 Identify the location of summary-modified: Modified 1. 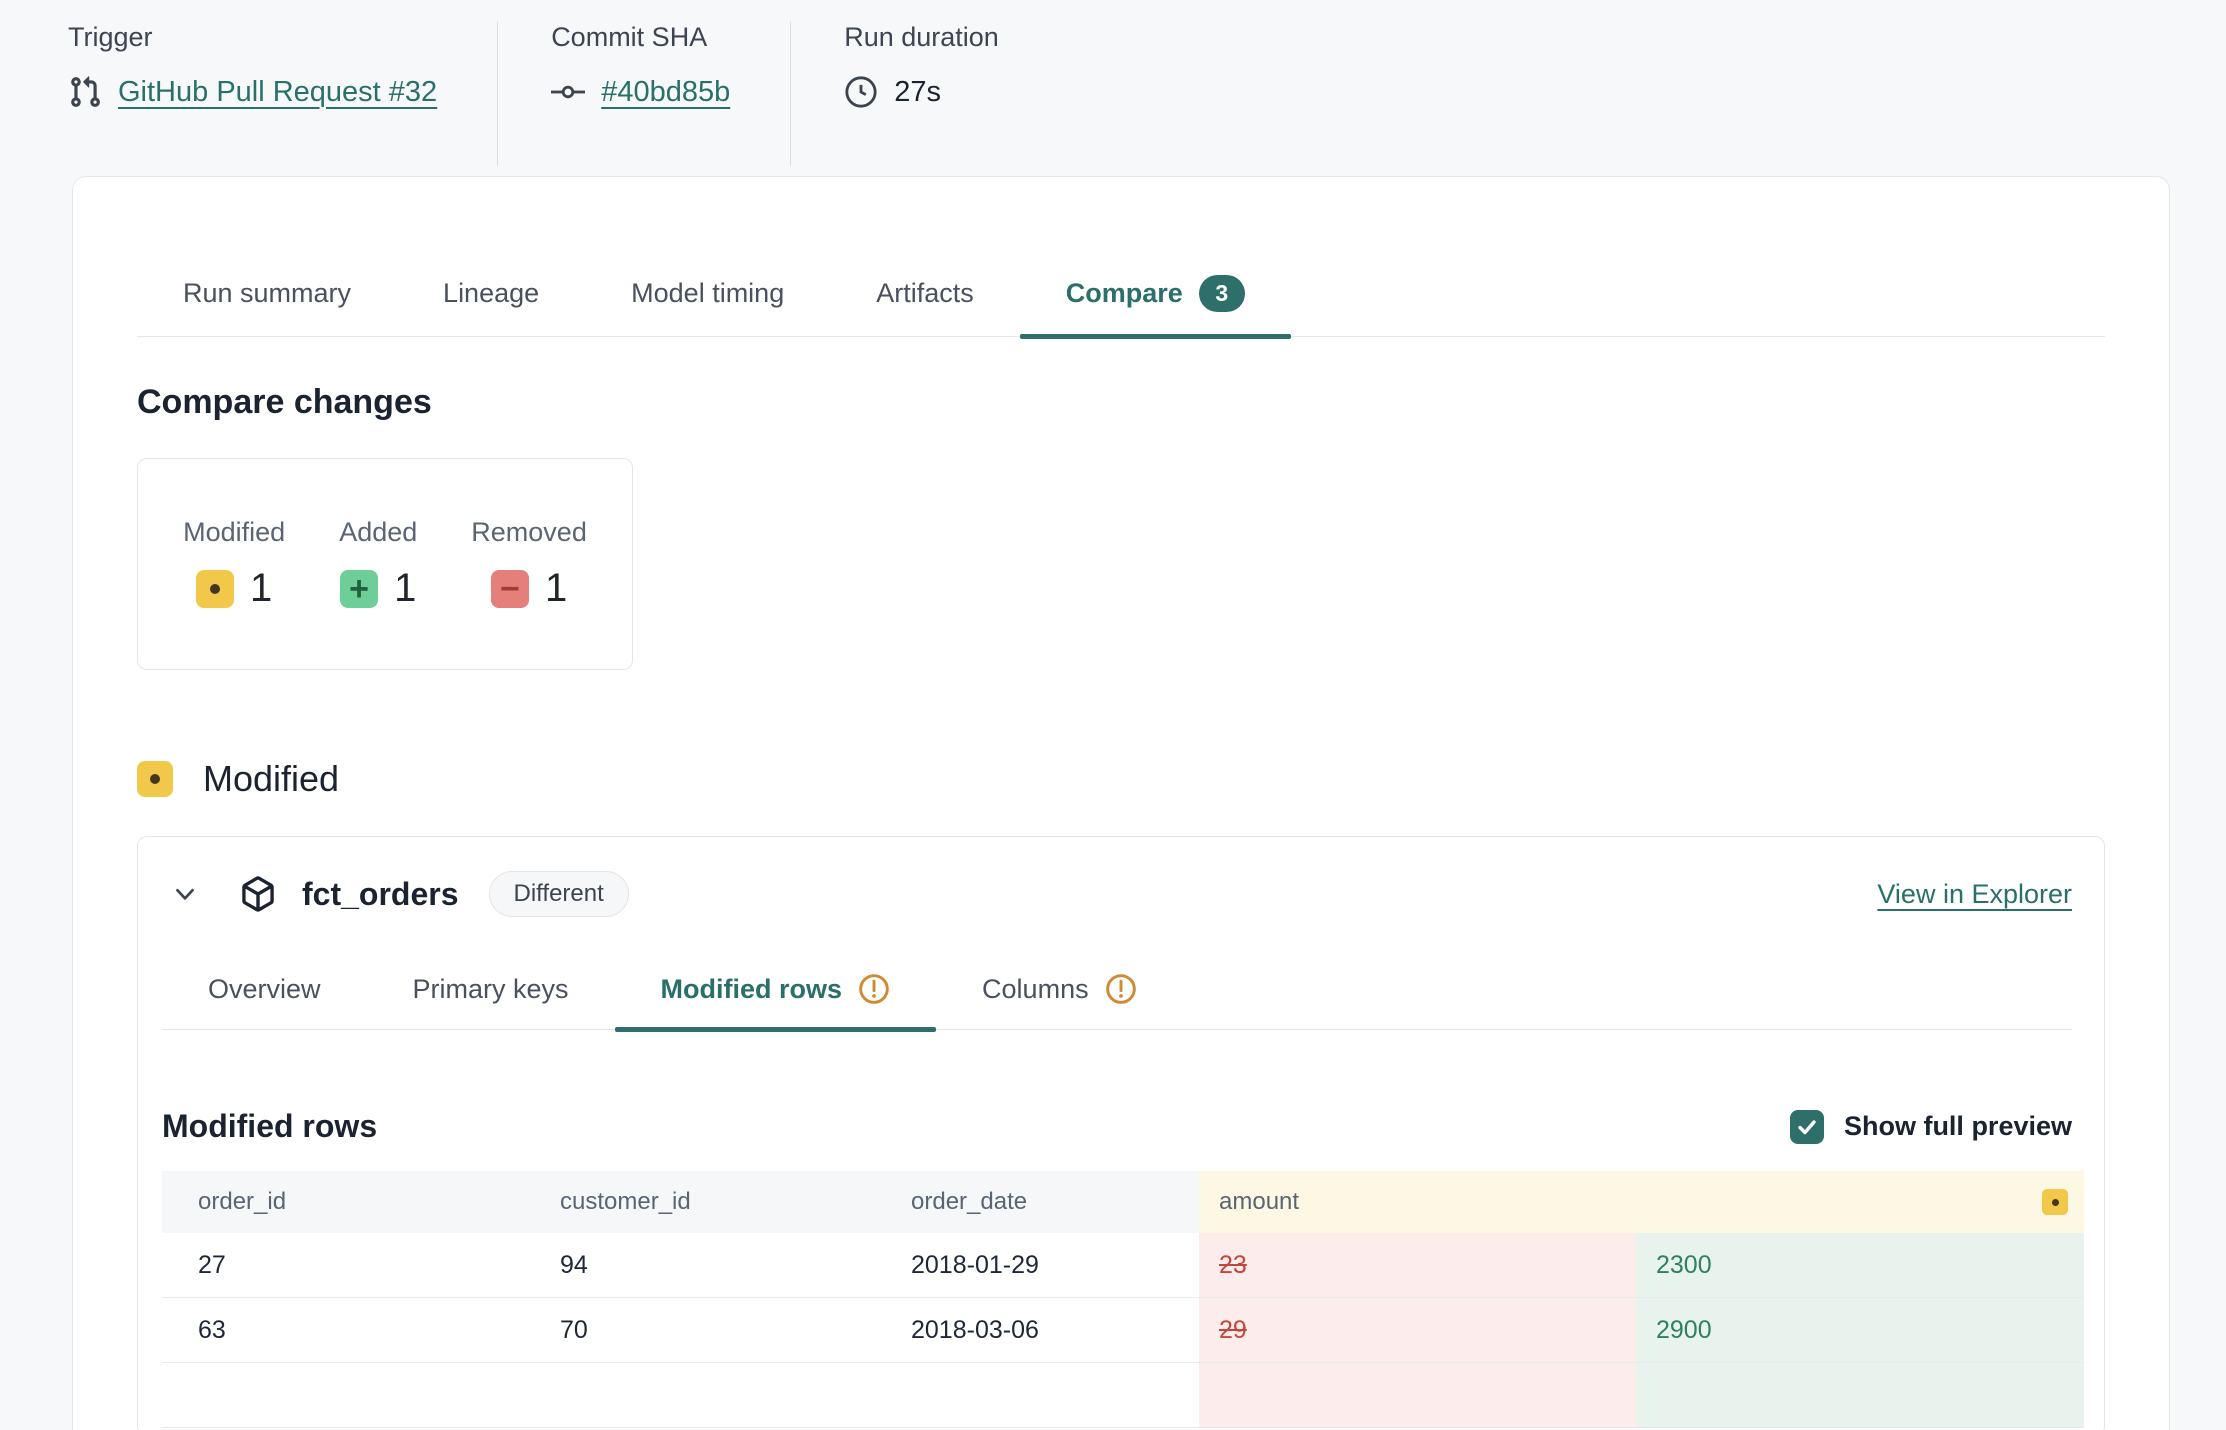
(234, 563).